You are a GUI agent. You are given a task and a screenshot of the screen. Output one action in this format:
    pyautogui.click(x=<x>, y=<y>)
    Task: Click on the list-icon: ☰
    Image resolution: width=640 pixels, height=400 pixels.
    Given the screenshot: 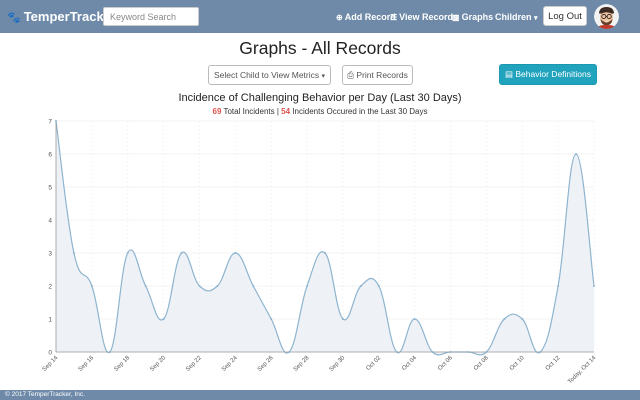 What is the action you would take?
    pyautogui.click(x=394, y=17)
    